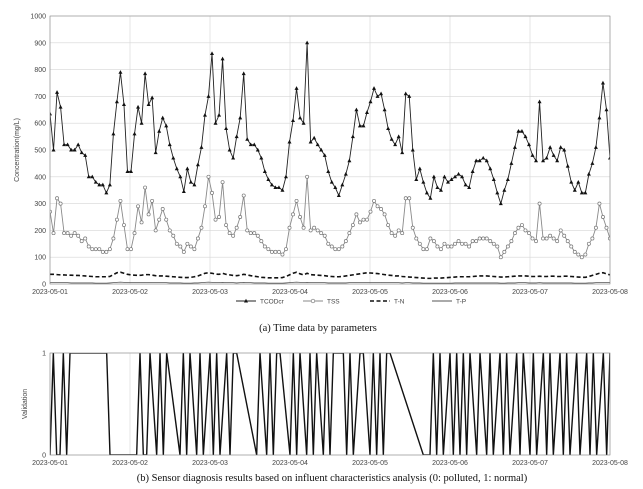 This screenshot has height=489, width=643. I want to click on chart-b-x-tick-label: 2023-05-06, so click(450, 463).